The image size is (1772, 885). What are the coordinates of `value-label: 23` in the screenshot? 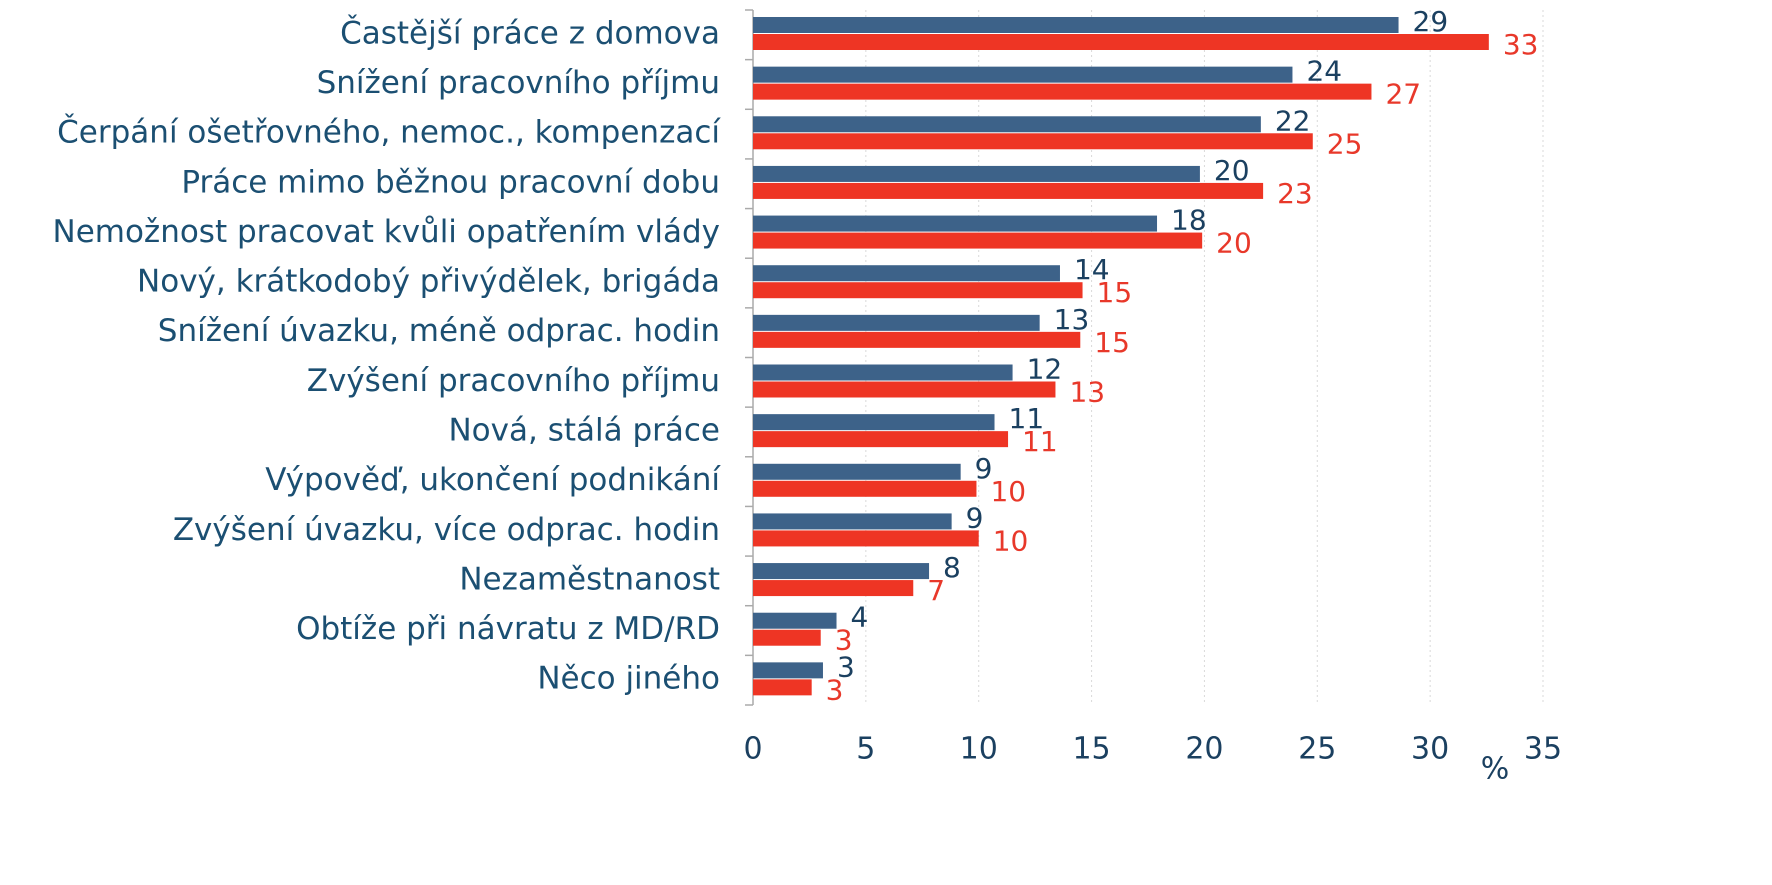 It's located at (1295, 193).